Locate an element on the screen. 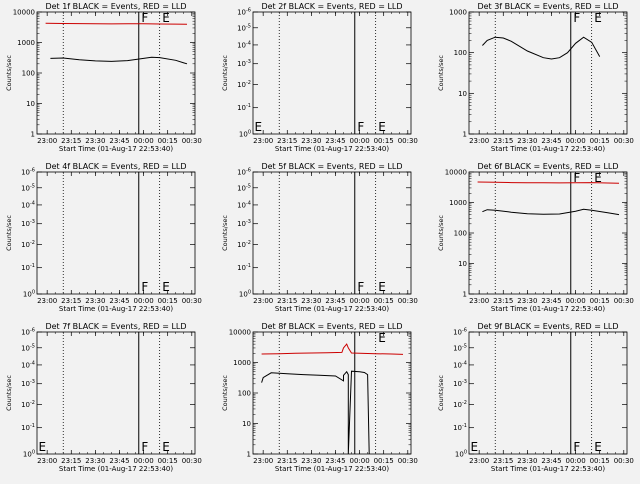  y-tick-label: 1000 is located at coordinates (26, 43).